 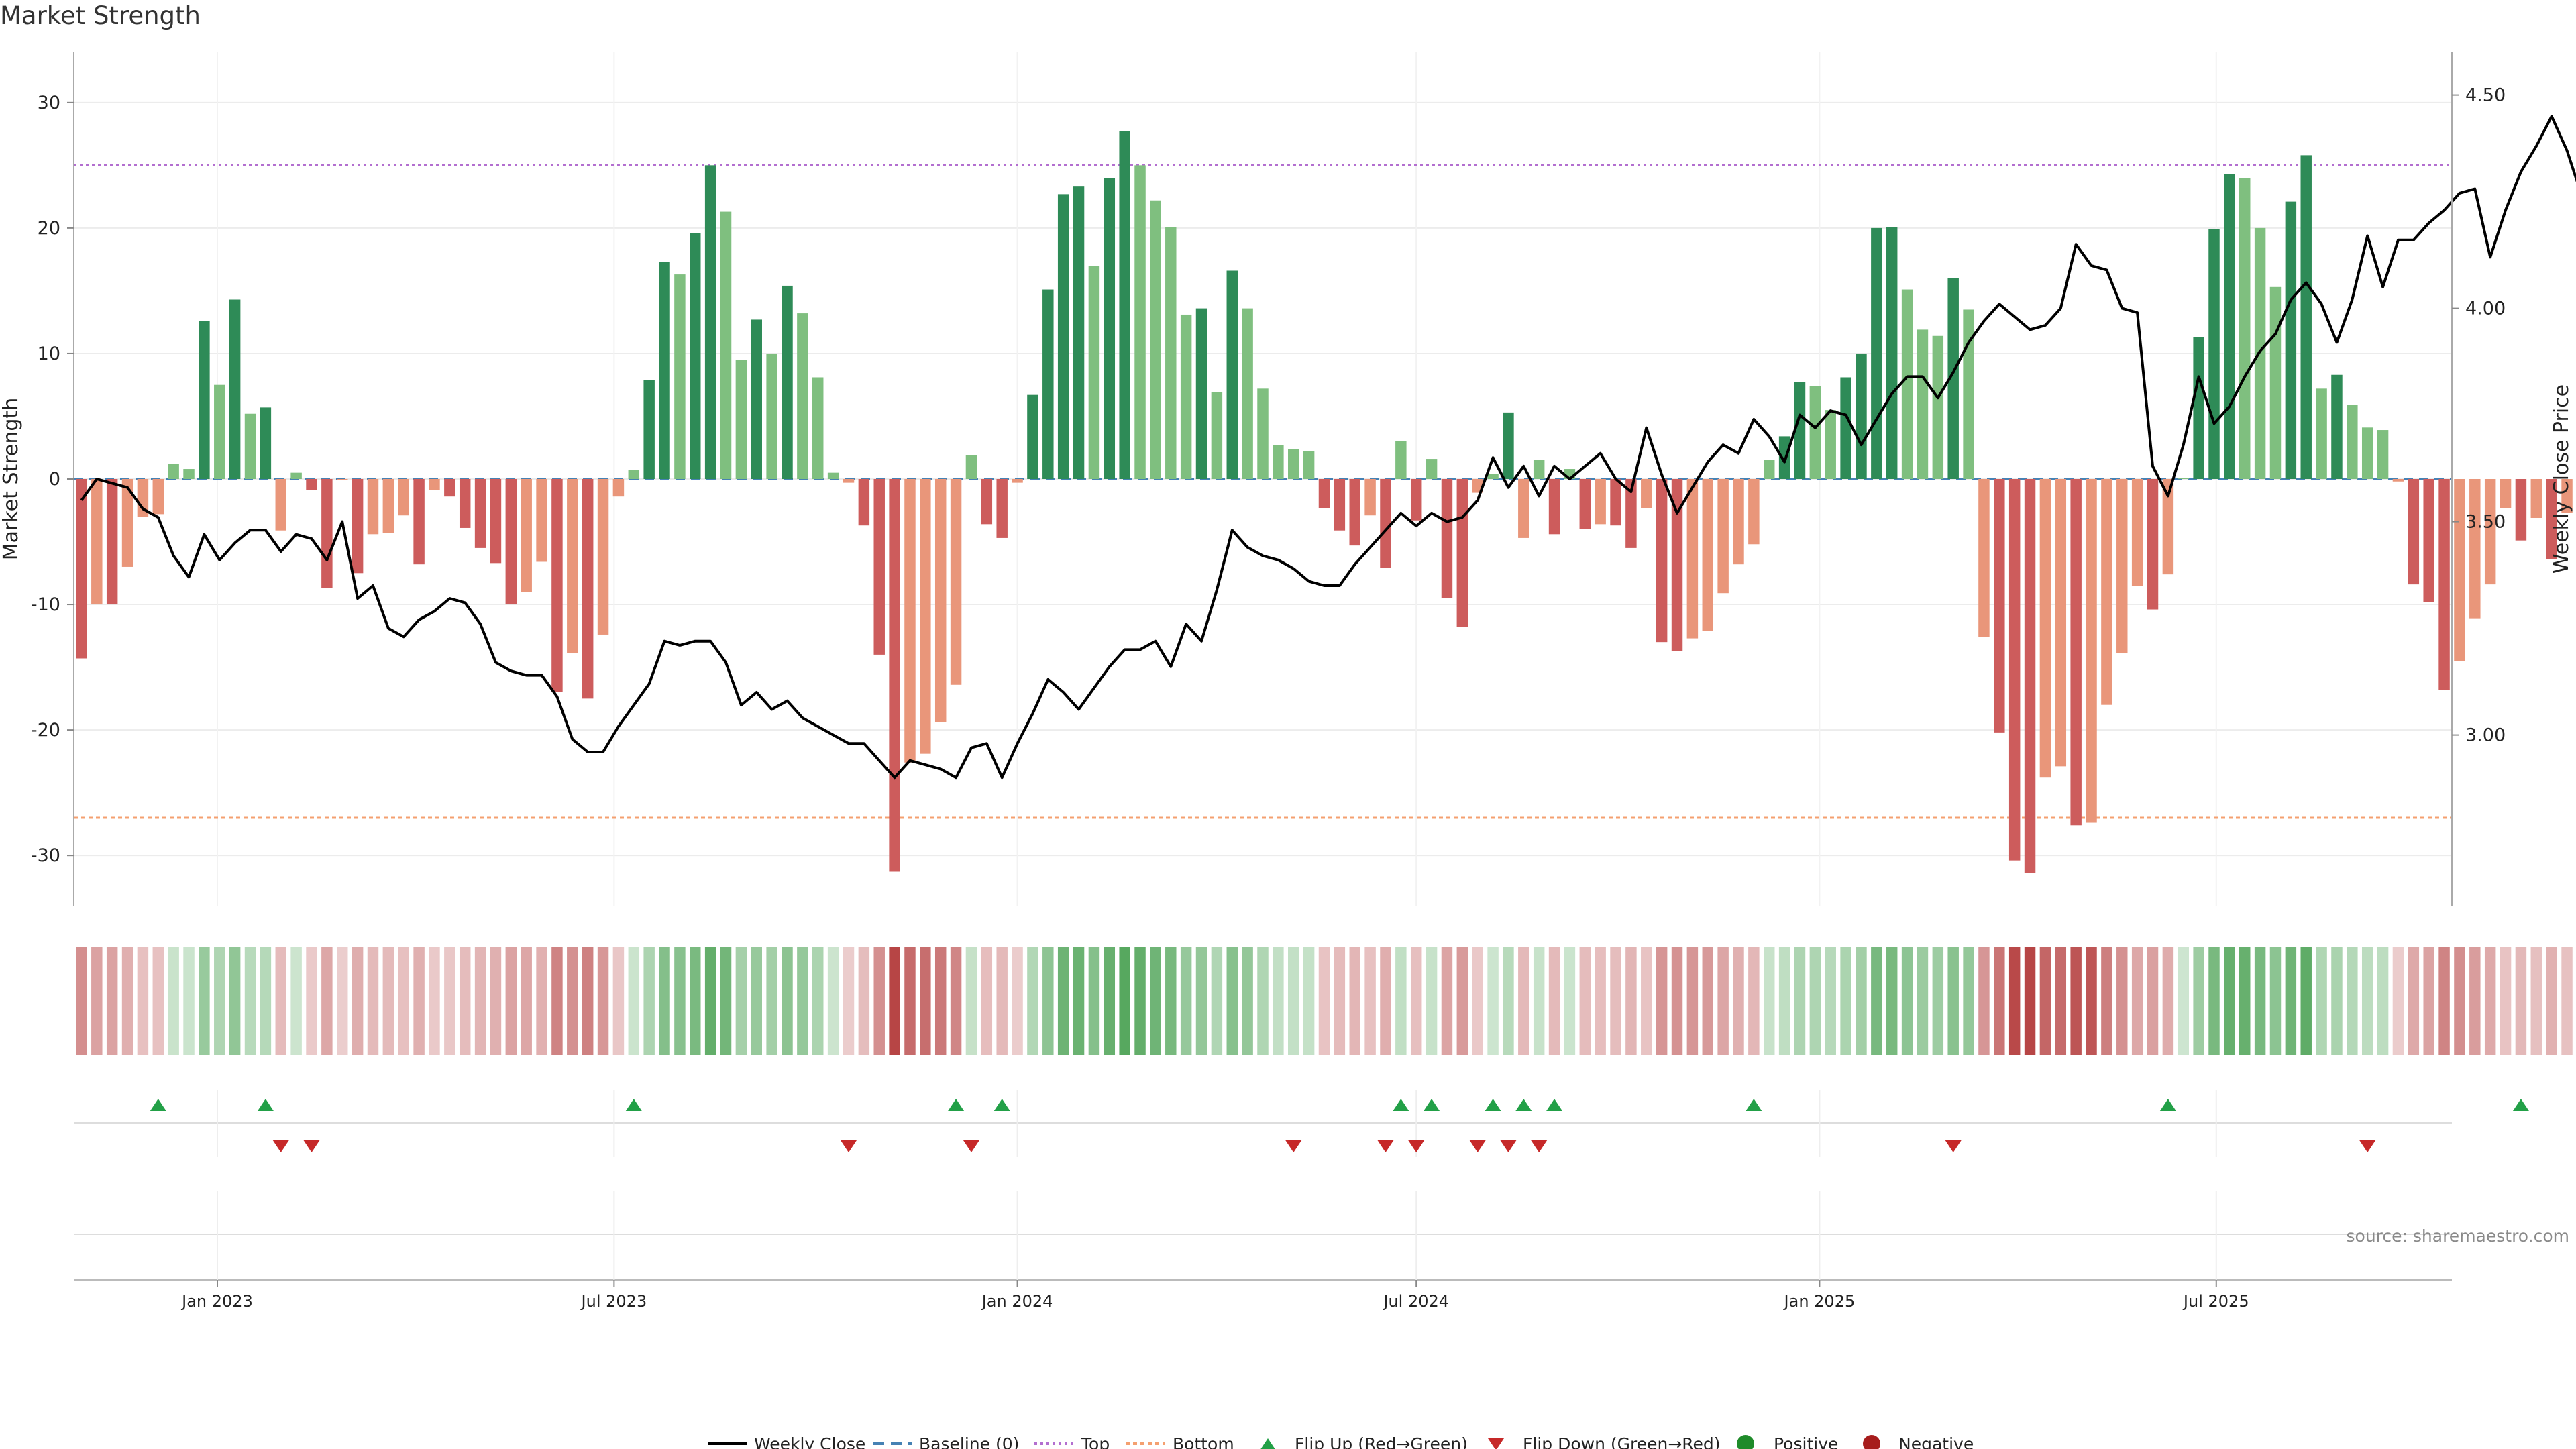 I want to click on y2-axis-title: Weekly Close Price, so click(x=2561, y=479).